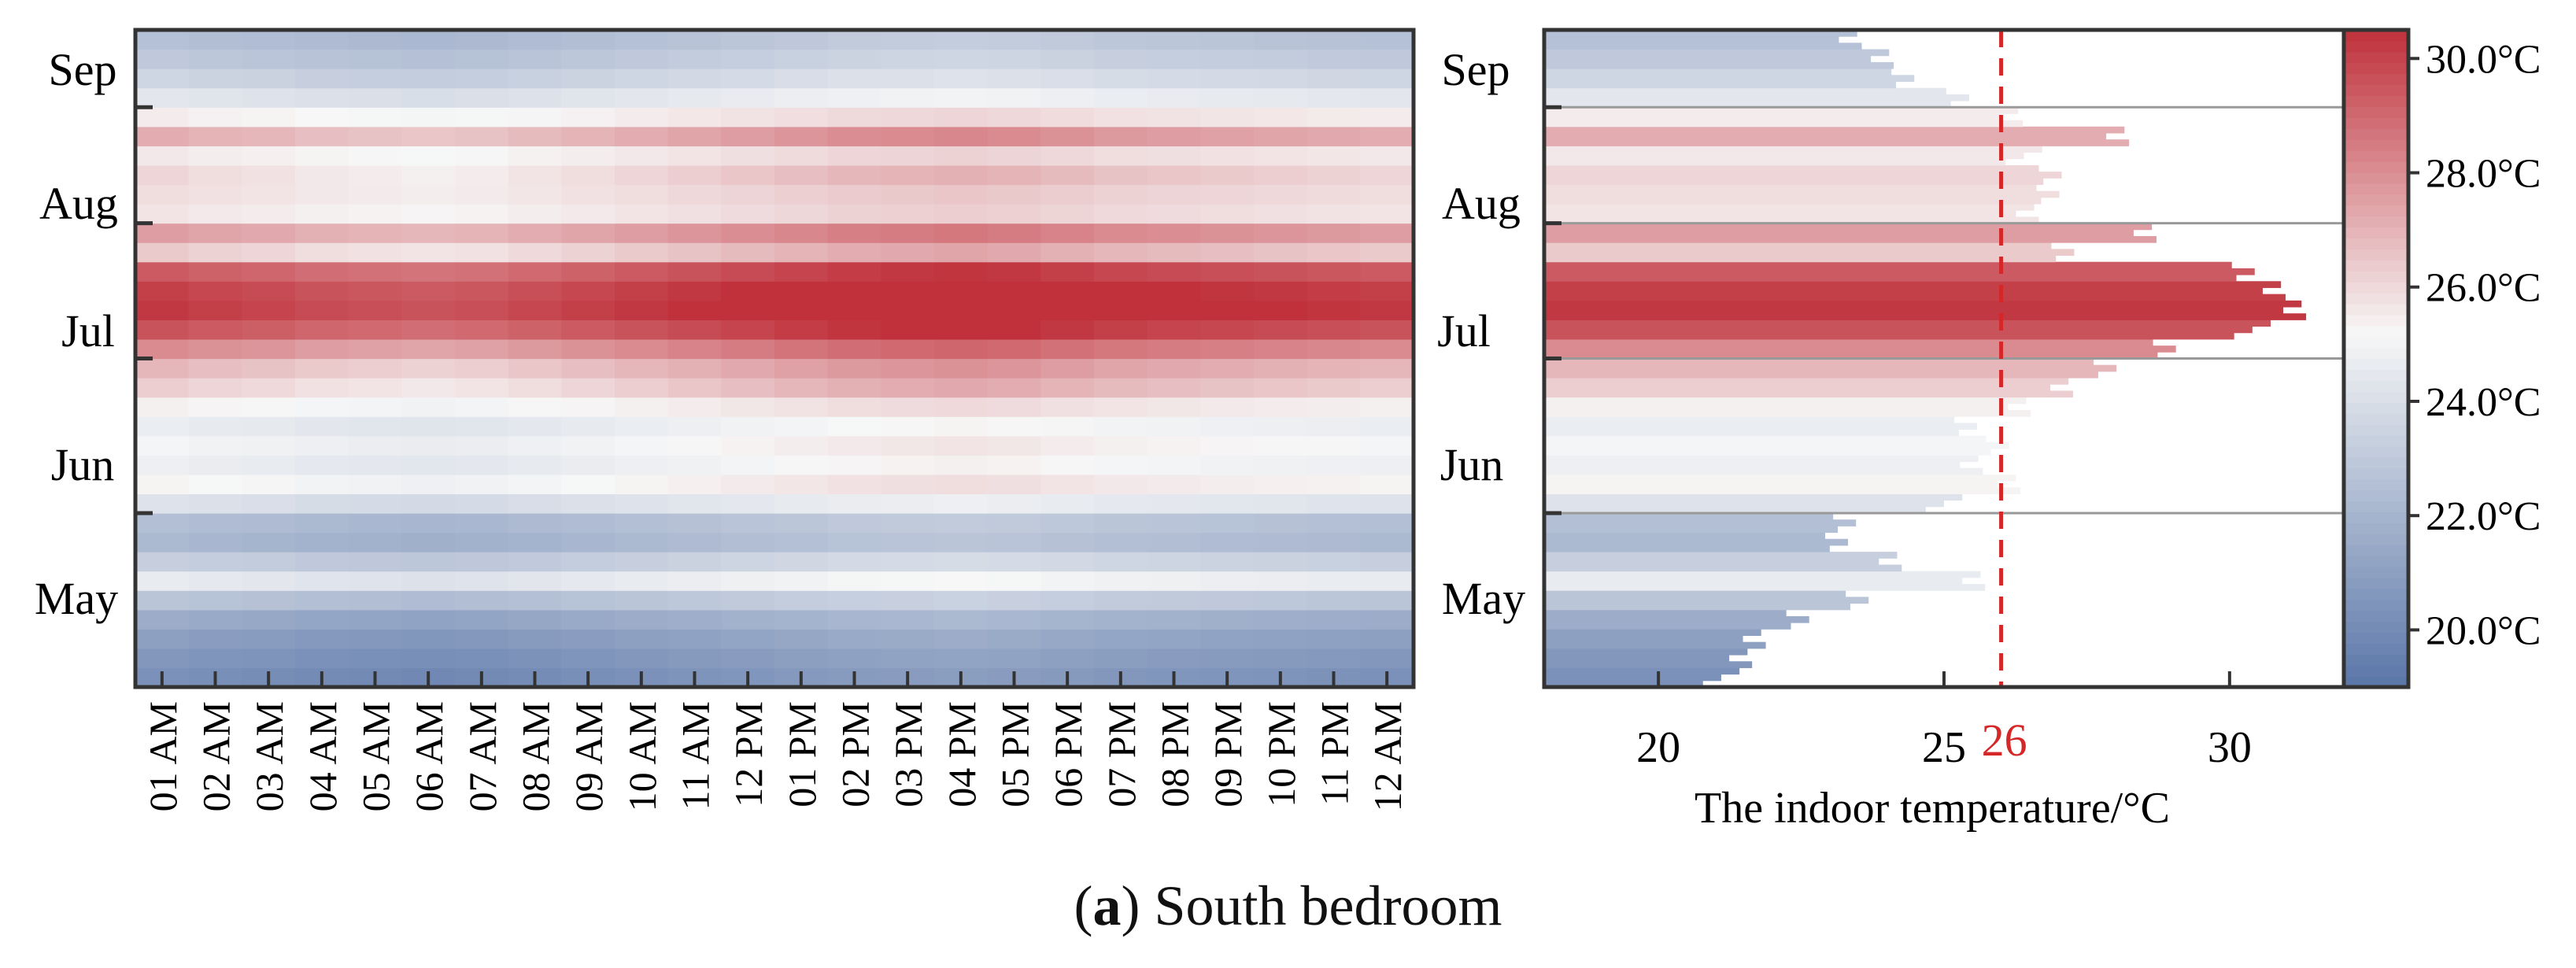 The width and height of the screenshot is (2576, 968). I want to click on heatmap-x-tick-label: 04 AM, so click(323, 756).